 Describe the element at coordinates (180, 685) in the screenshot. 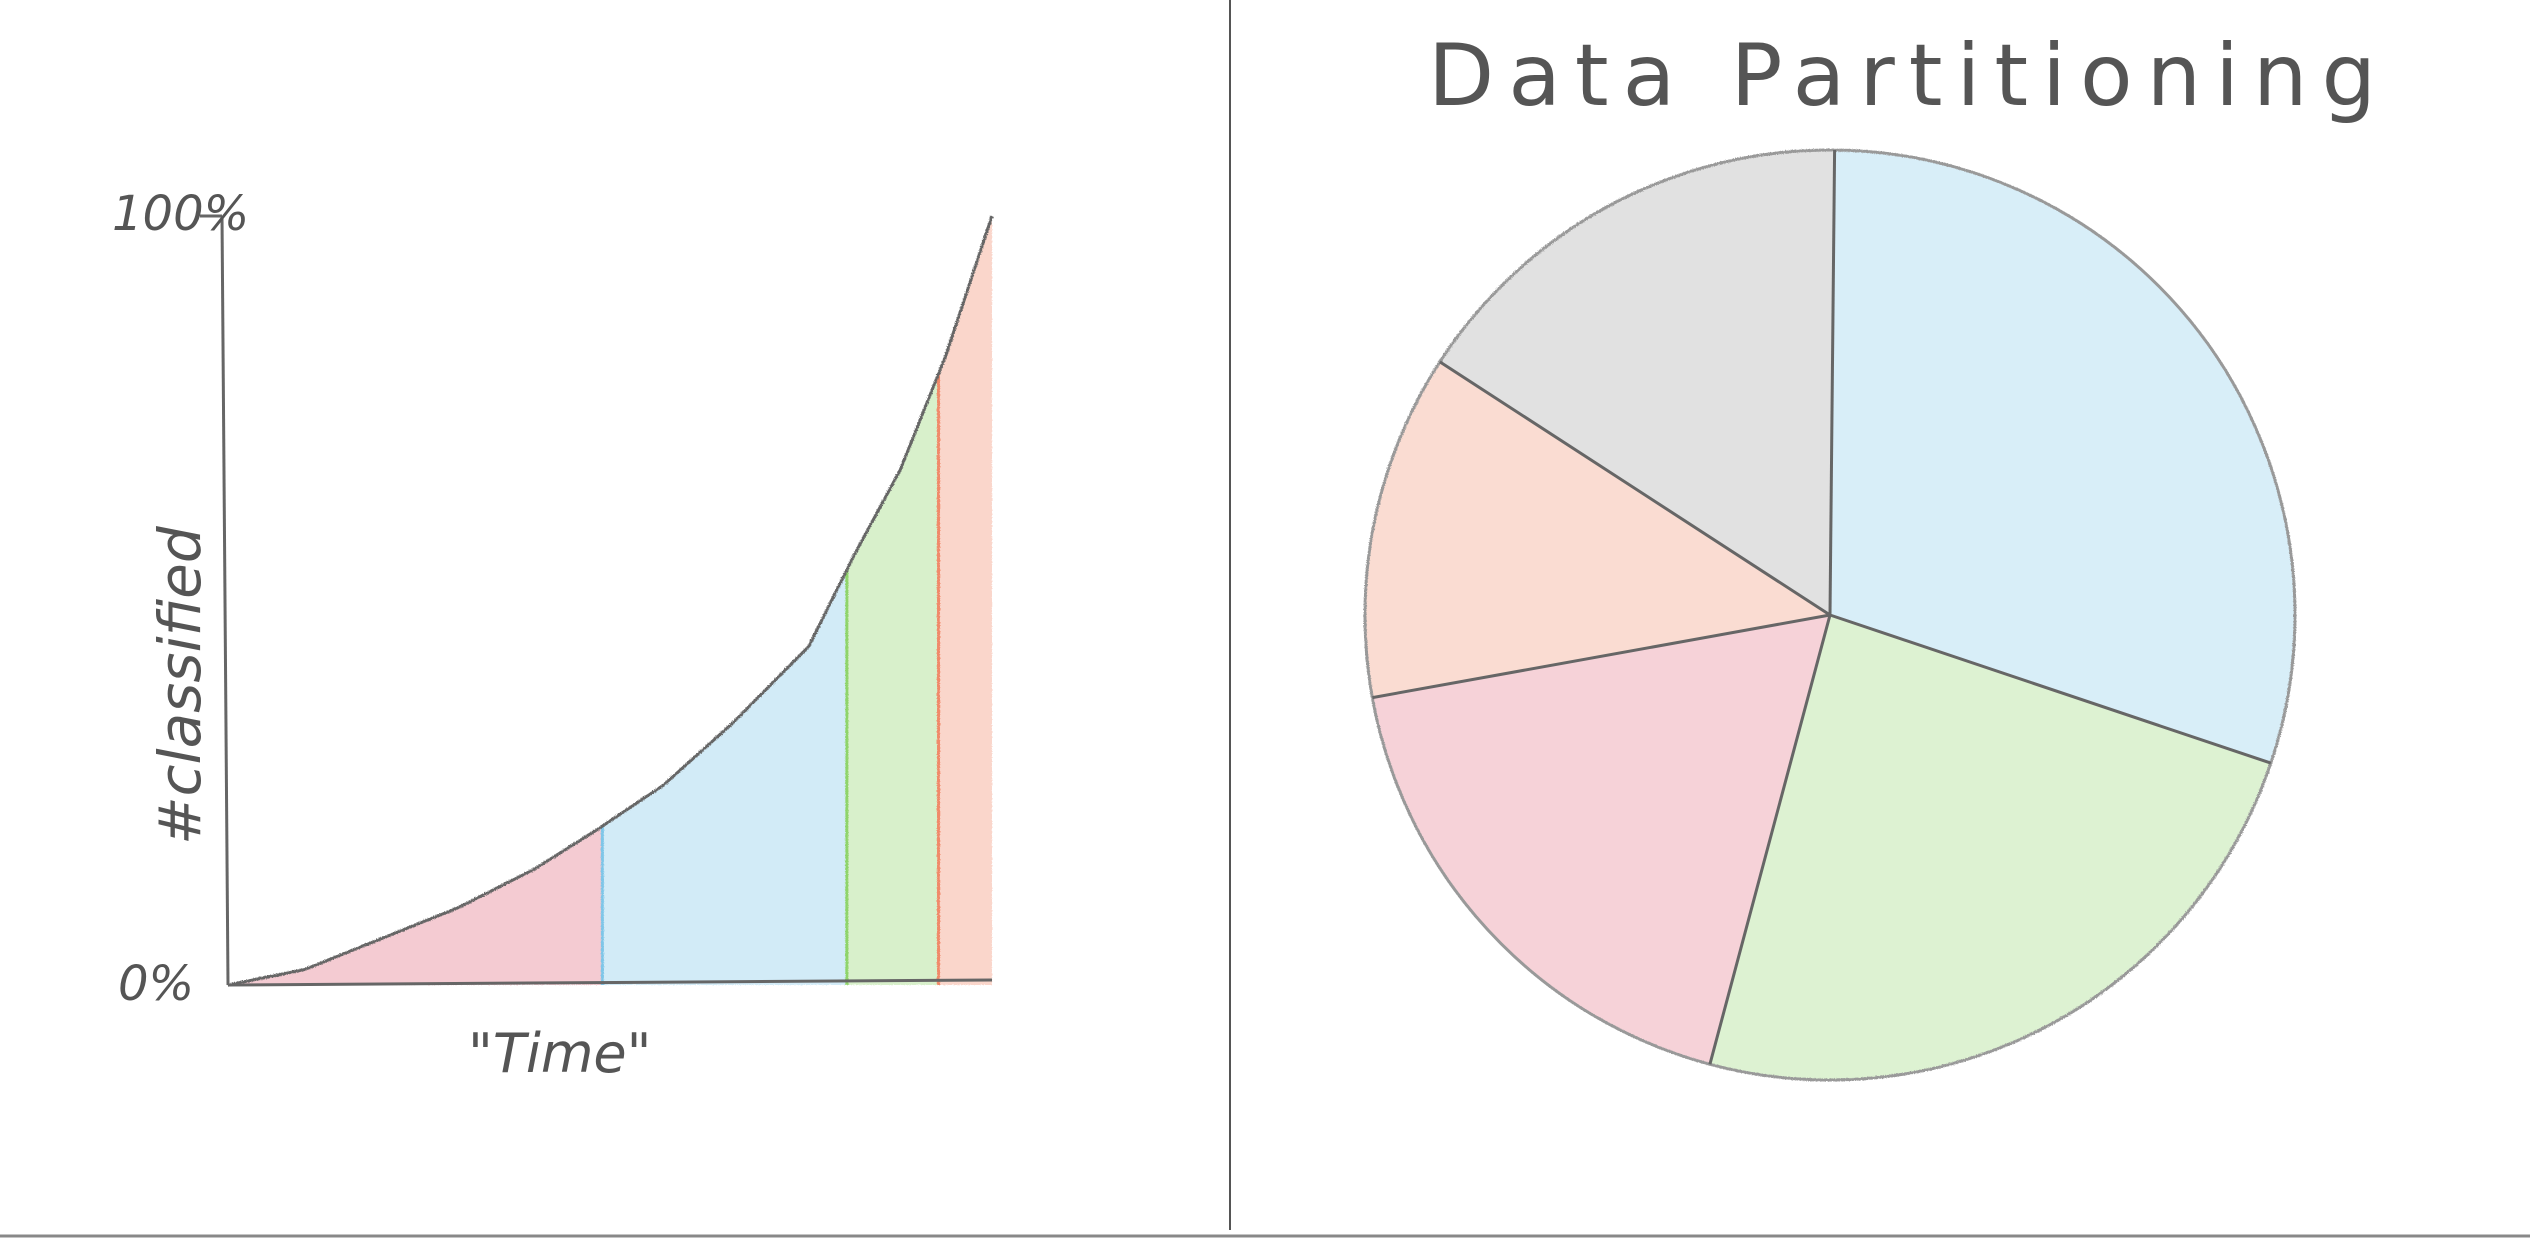

I see `y-axis-label: #classified` at that location.